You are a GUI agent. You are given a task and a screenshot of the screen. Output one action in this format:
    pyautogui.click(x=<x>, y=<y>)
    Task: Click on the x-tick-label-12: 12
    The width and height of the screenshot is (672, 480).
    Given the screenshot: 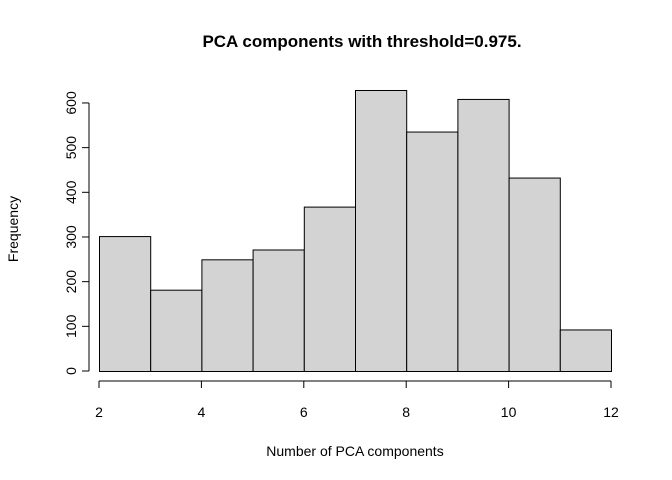 What is the action you would take?
    pyautogui.click(x=611, y=412)
    